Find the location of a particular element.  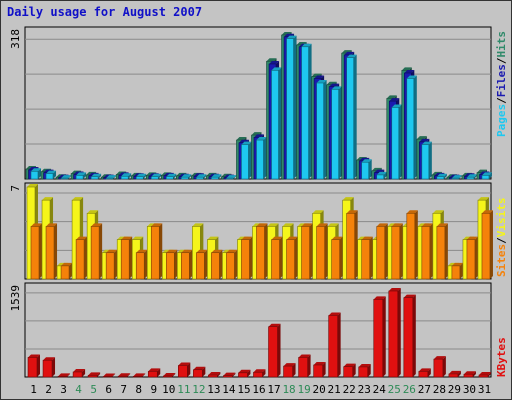

x-tick-label: 24 is located at coordinates (380, 389).